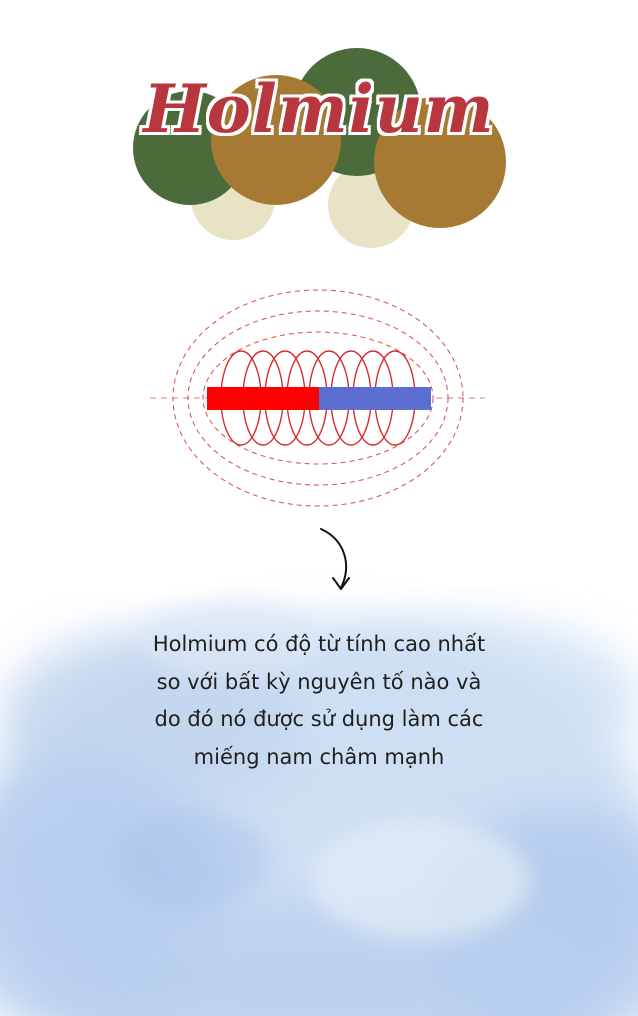  Describe the element at coordinates (440, 162) in the screenshot. I see `circle-brown-right` at that location.